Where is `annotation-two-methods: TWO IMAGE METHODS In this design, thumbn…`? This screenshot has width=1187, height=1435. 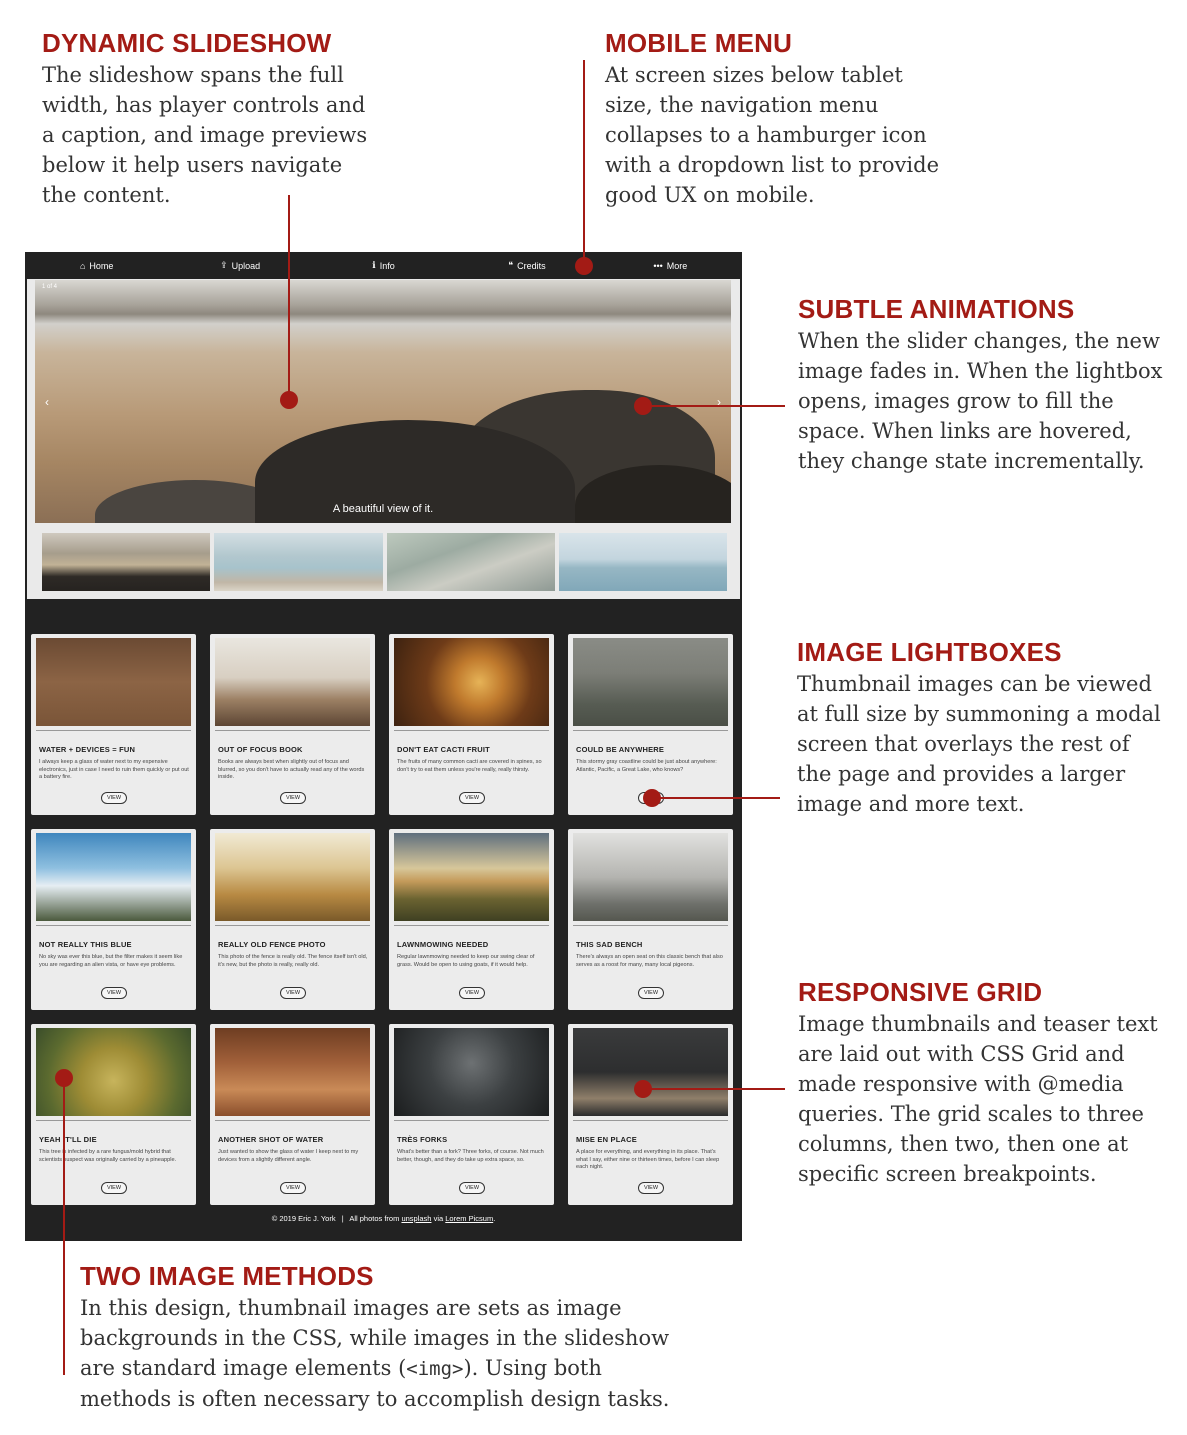 annotation-two-methods: TWO IMAGE METHODS In this design, thumbn… is located at coordinates (380, 1337).